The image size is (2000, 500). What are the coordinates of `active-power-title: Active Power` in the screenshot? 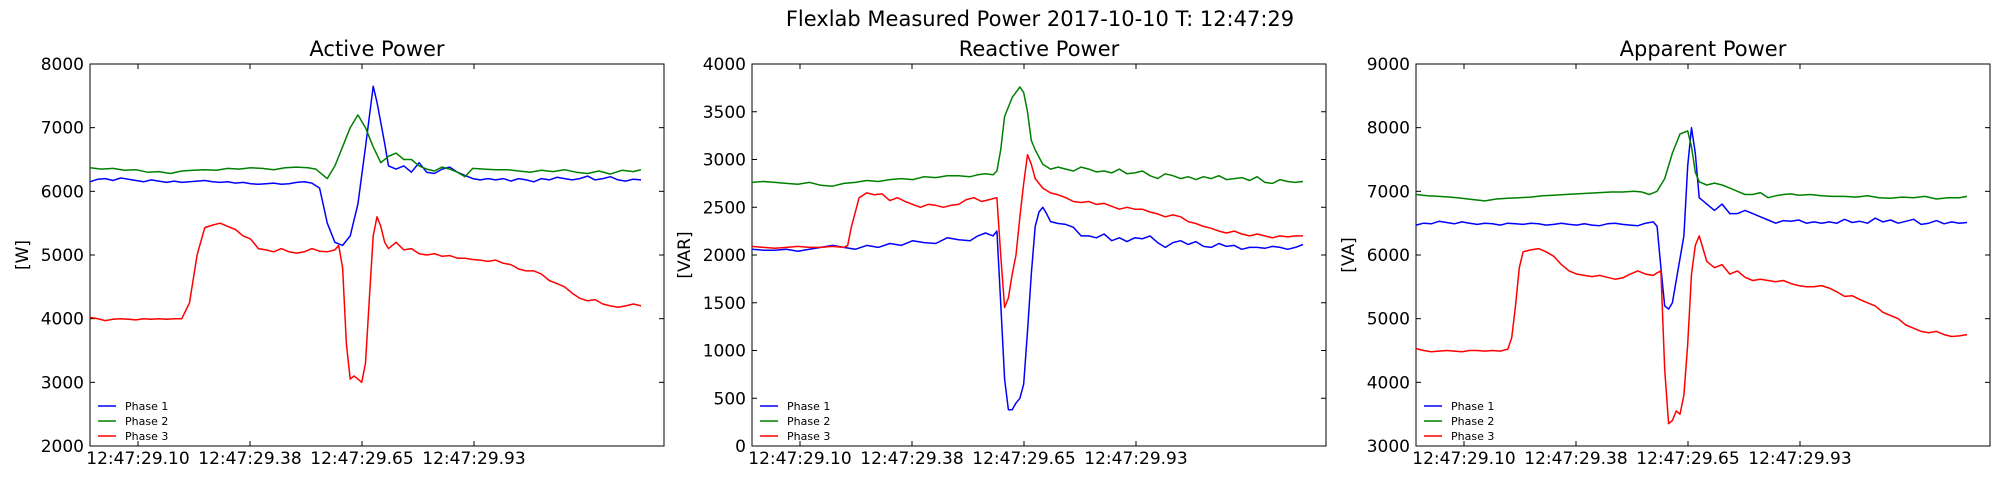 It's located at (376, 49).